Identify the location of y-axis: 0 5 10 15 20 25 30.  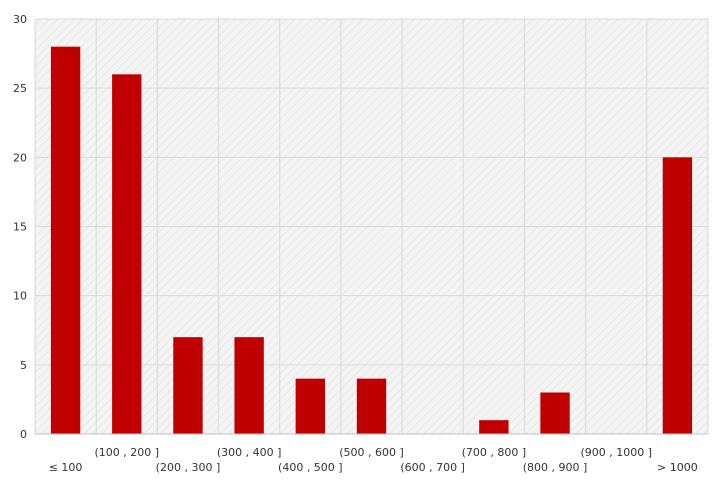
(20, 227).